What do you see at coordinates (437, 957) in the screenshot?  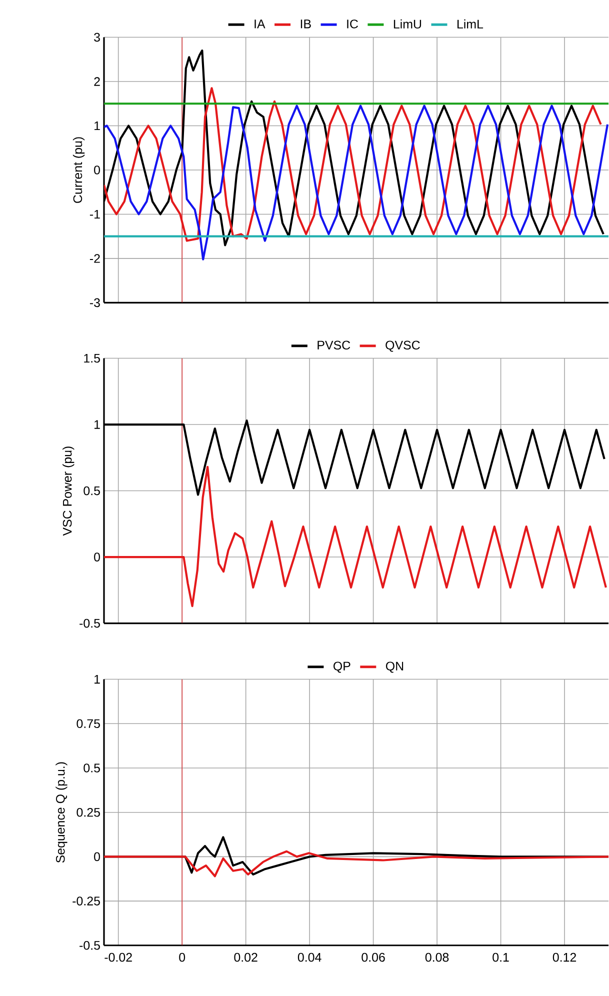 I see `x-tick-label: 0.08` at bounding box center [437, 957].